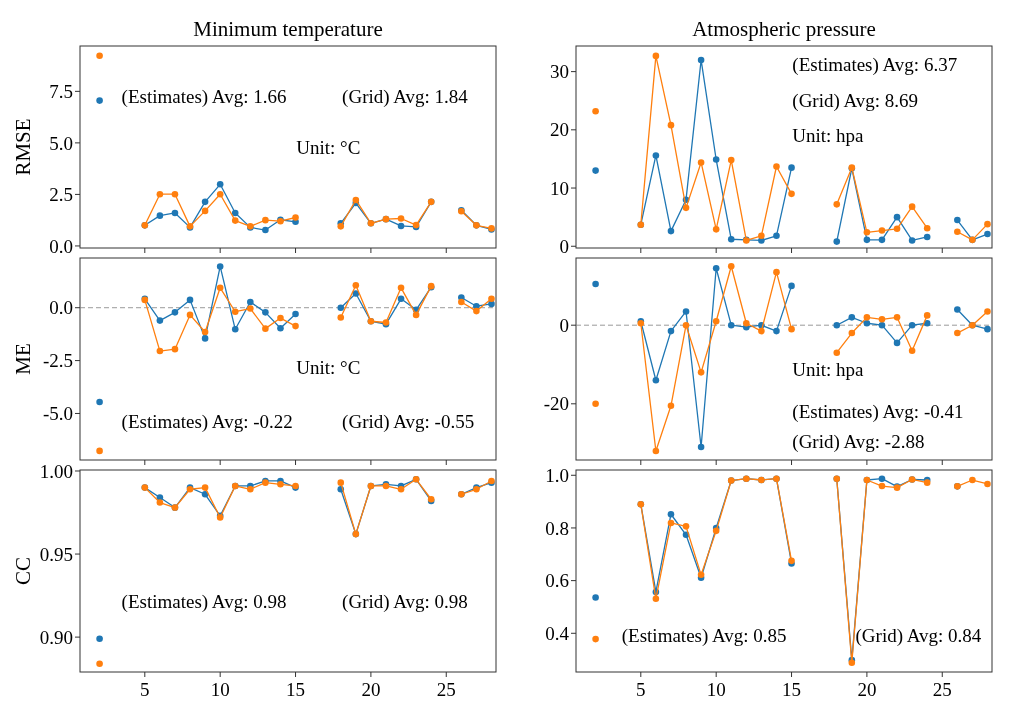 Image resolution: width=1009 pixels, height=720 pixels. What do you see at coordinates (23, 571) in the screenshot?
I see `y-axis-title: CC` at bounding box center [23, 571].